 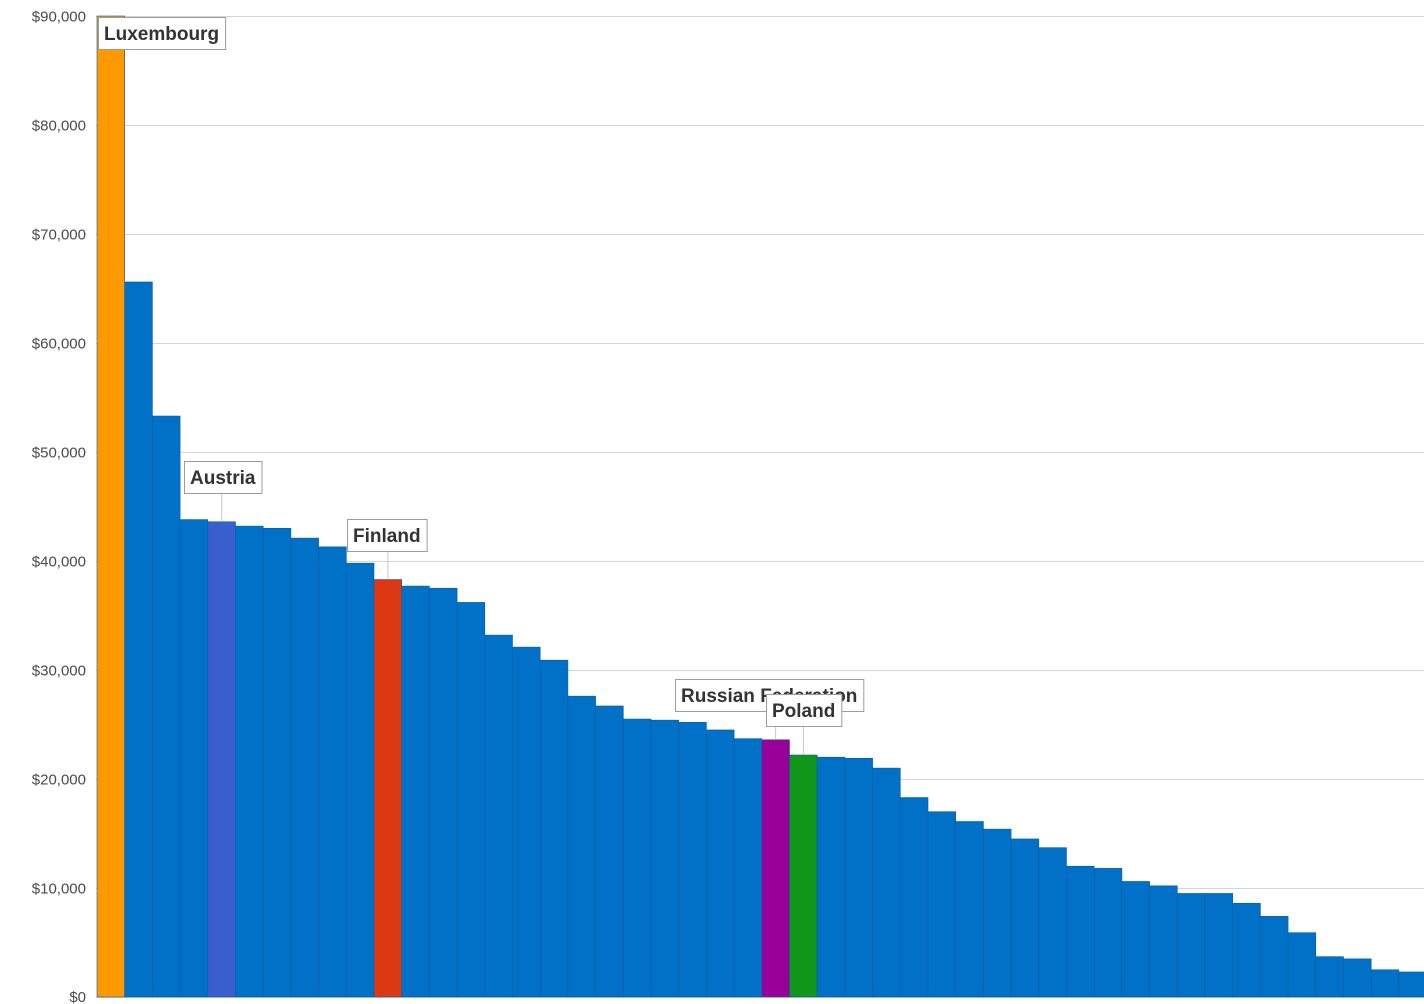 I want to click on callout-label: Poland, so click(x=803, y=711).